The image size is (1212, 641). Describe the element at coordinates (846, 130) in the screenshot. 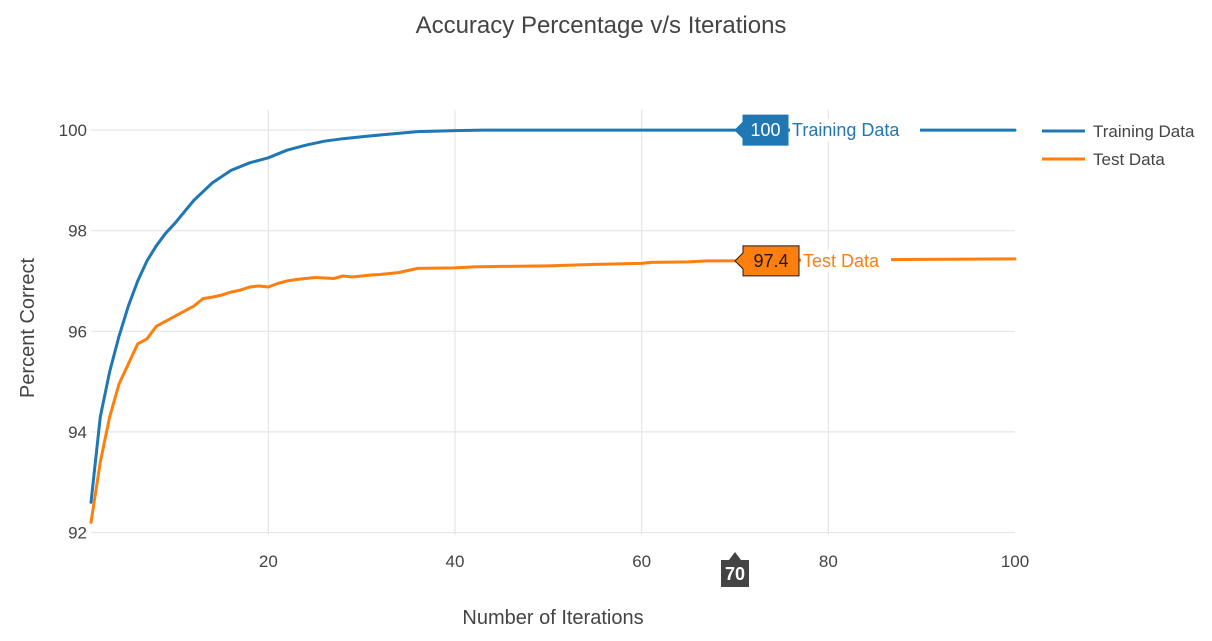

I see `hover-series-name: Training Data` at that location.